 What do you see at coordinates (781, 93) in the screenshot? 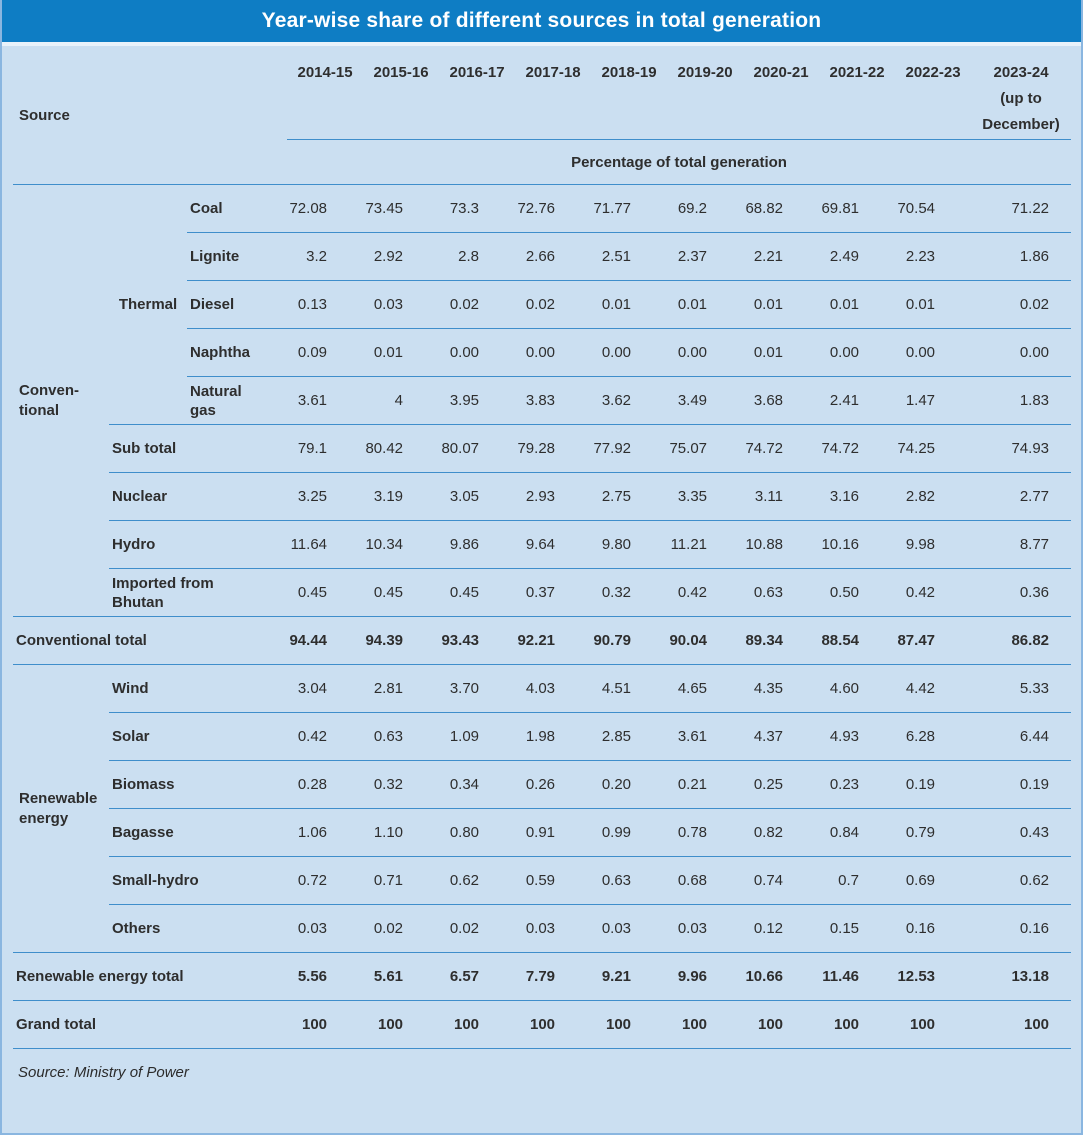
I see `year-header-2020-21: 2020-21` at bounding box center [781, 93].